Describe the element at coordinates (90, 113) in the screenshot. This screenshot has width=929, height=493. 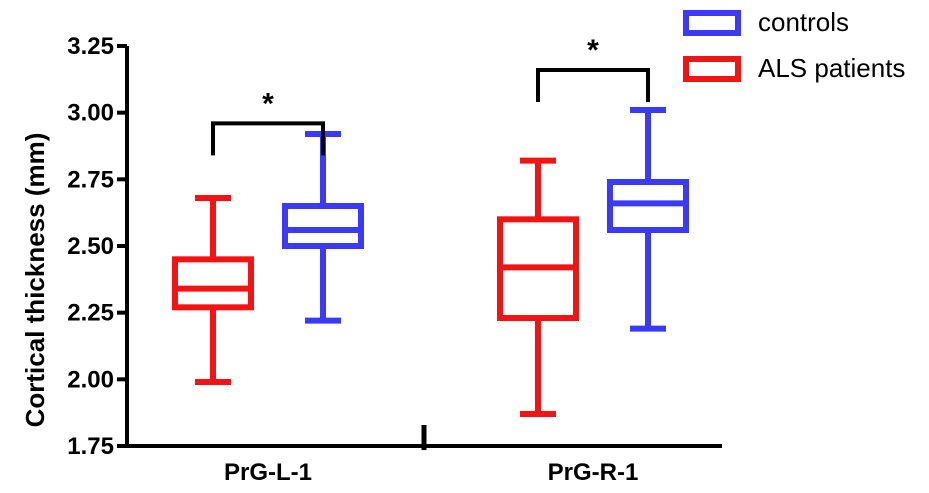
I see `y-tick-label: 3.00` at that location.